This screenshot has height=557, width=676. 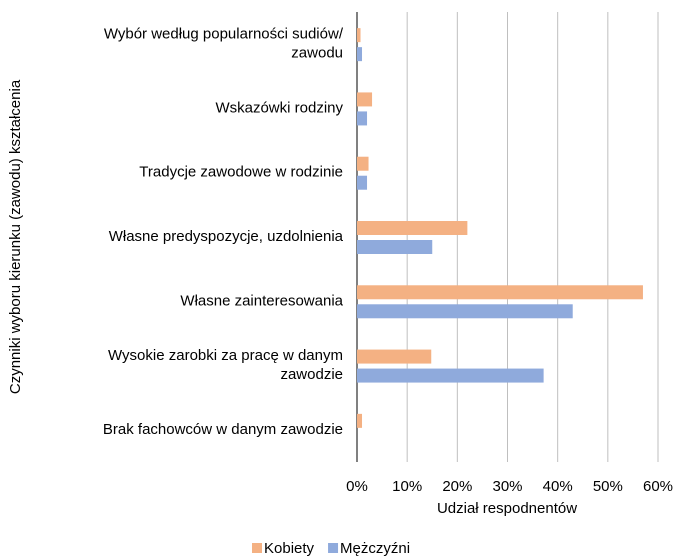 I want to click on x-tick-label: 60%, so click(x=658, y=486).